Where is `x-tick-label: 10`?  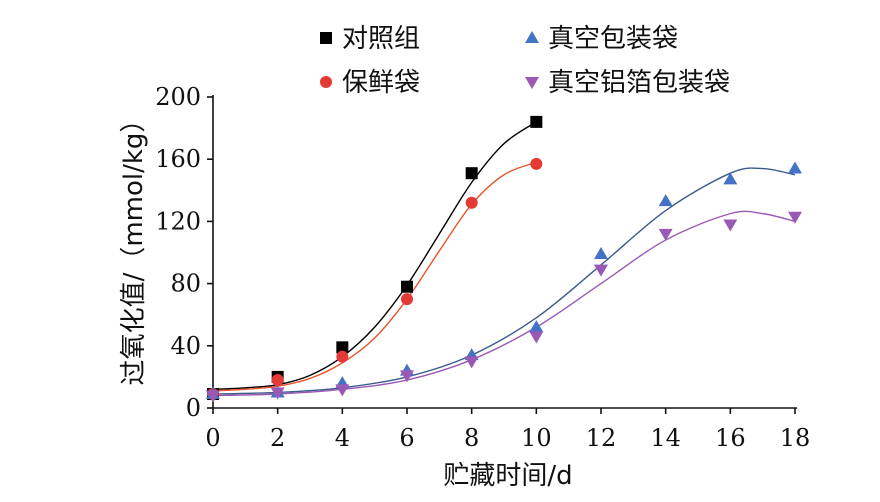
x-tick-label: 10 is located at coordinates (536, 438).